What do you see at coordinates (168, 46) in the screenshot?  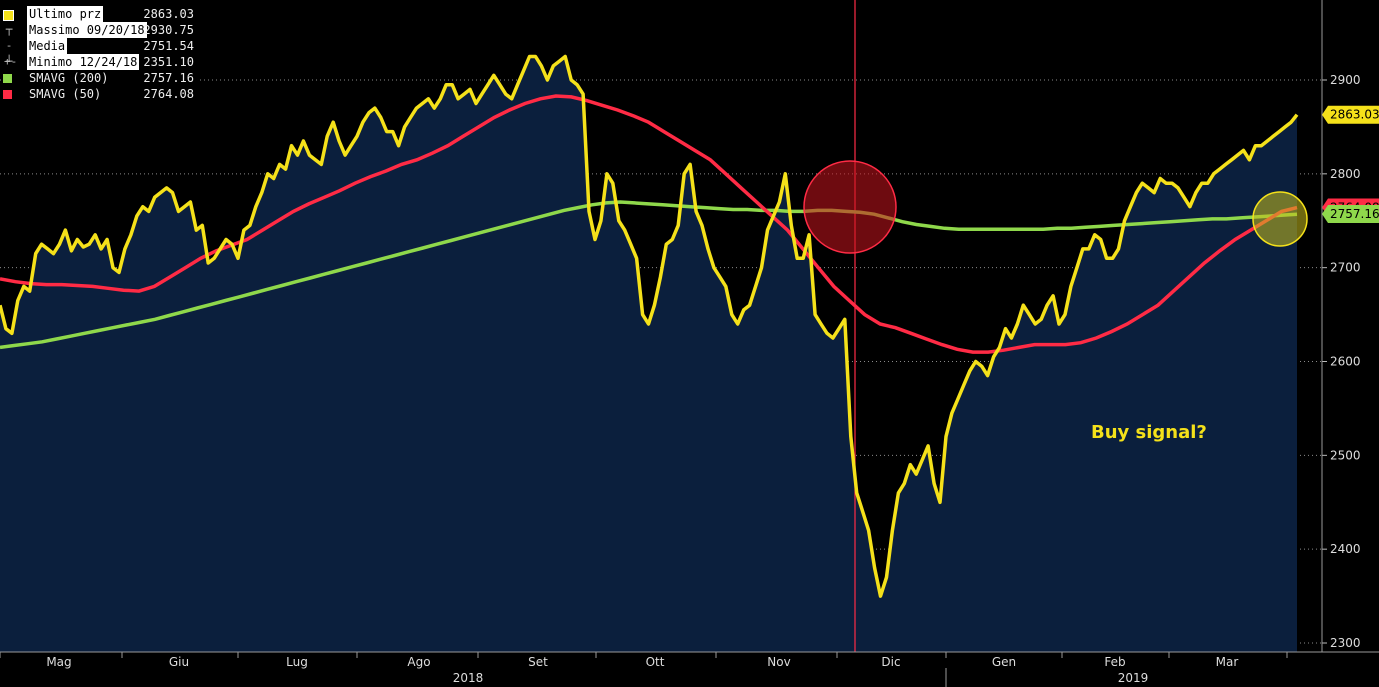 I see `legend-value: 2751.54` at bounding box center [168, 46].